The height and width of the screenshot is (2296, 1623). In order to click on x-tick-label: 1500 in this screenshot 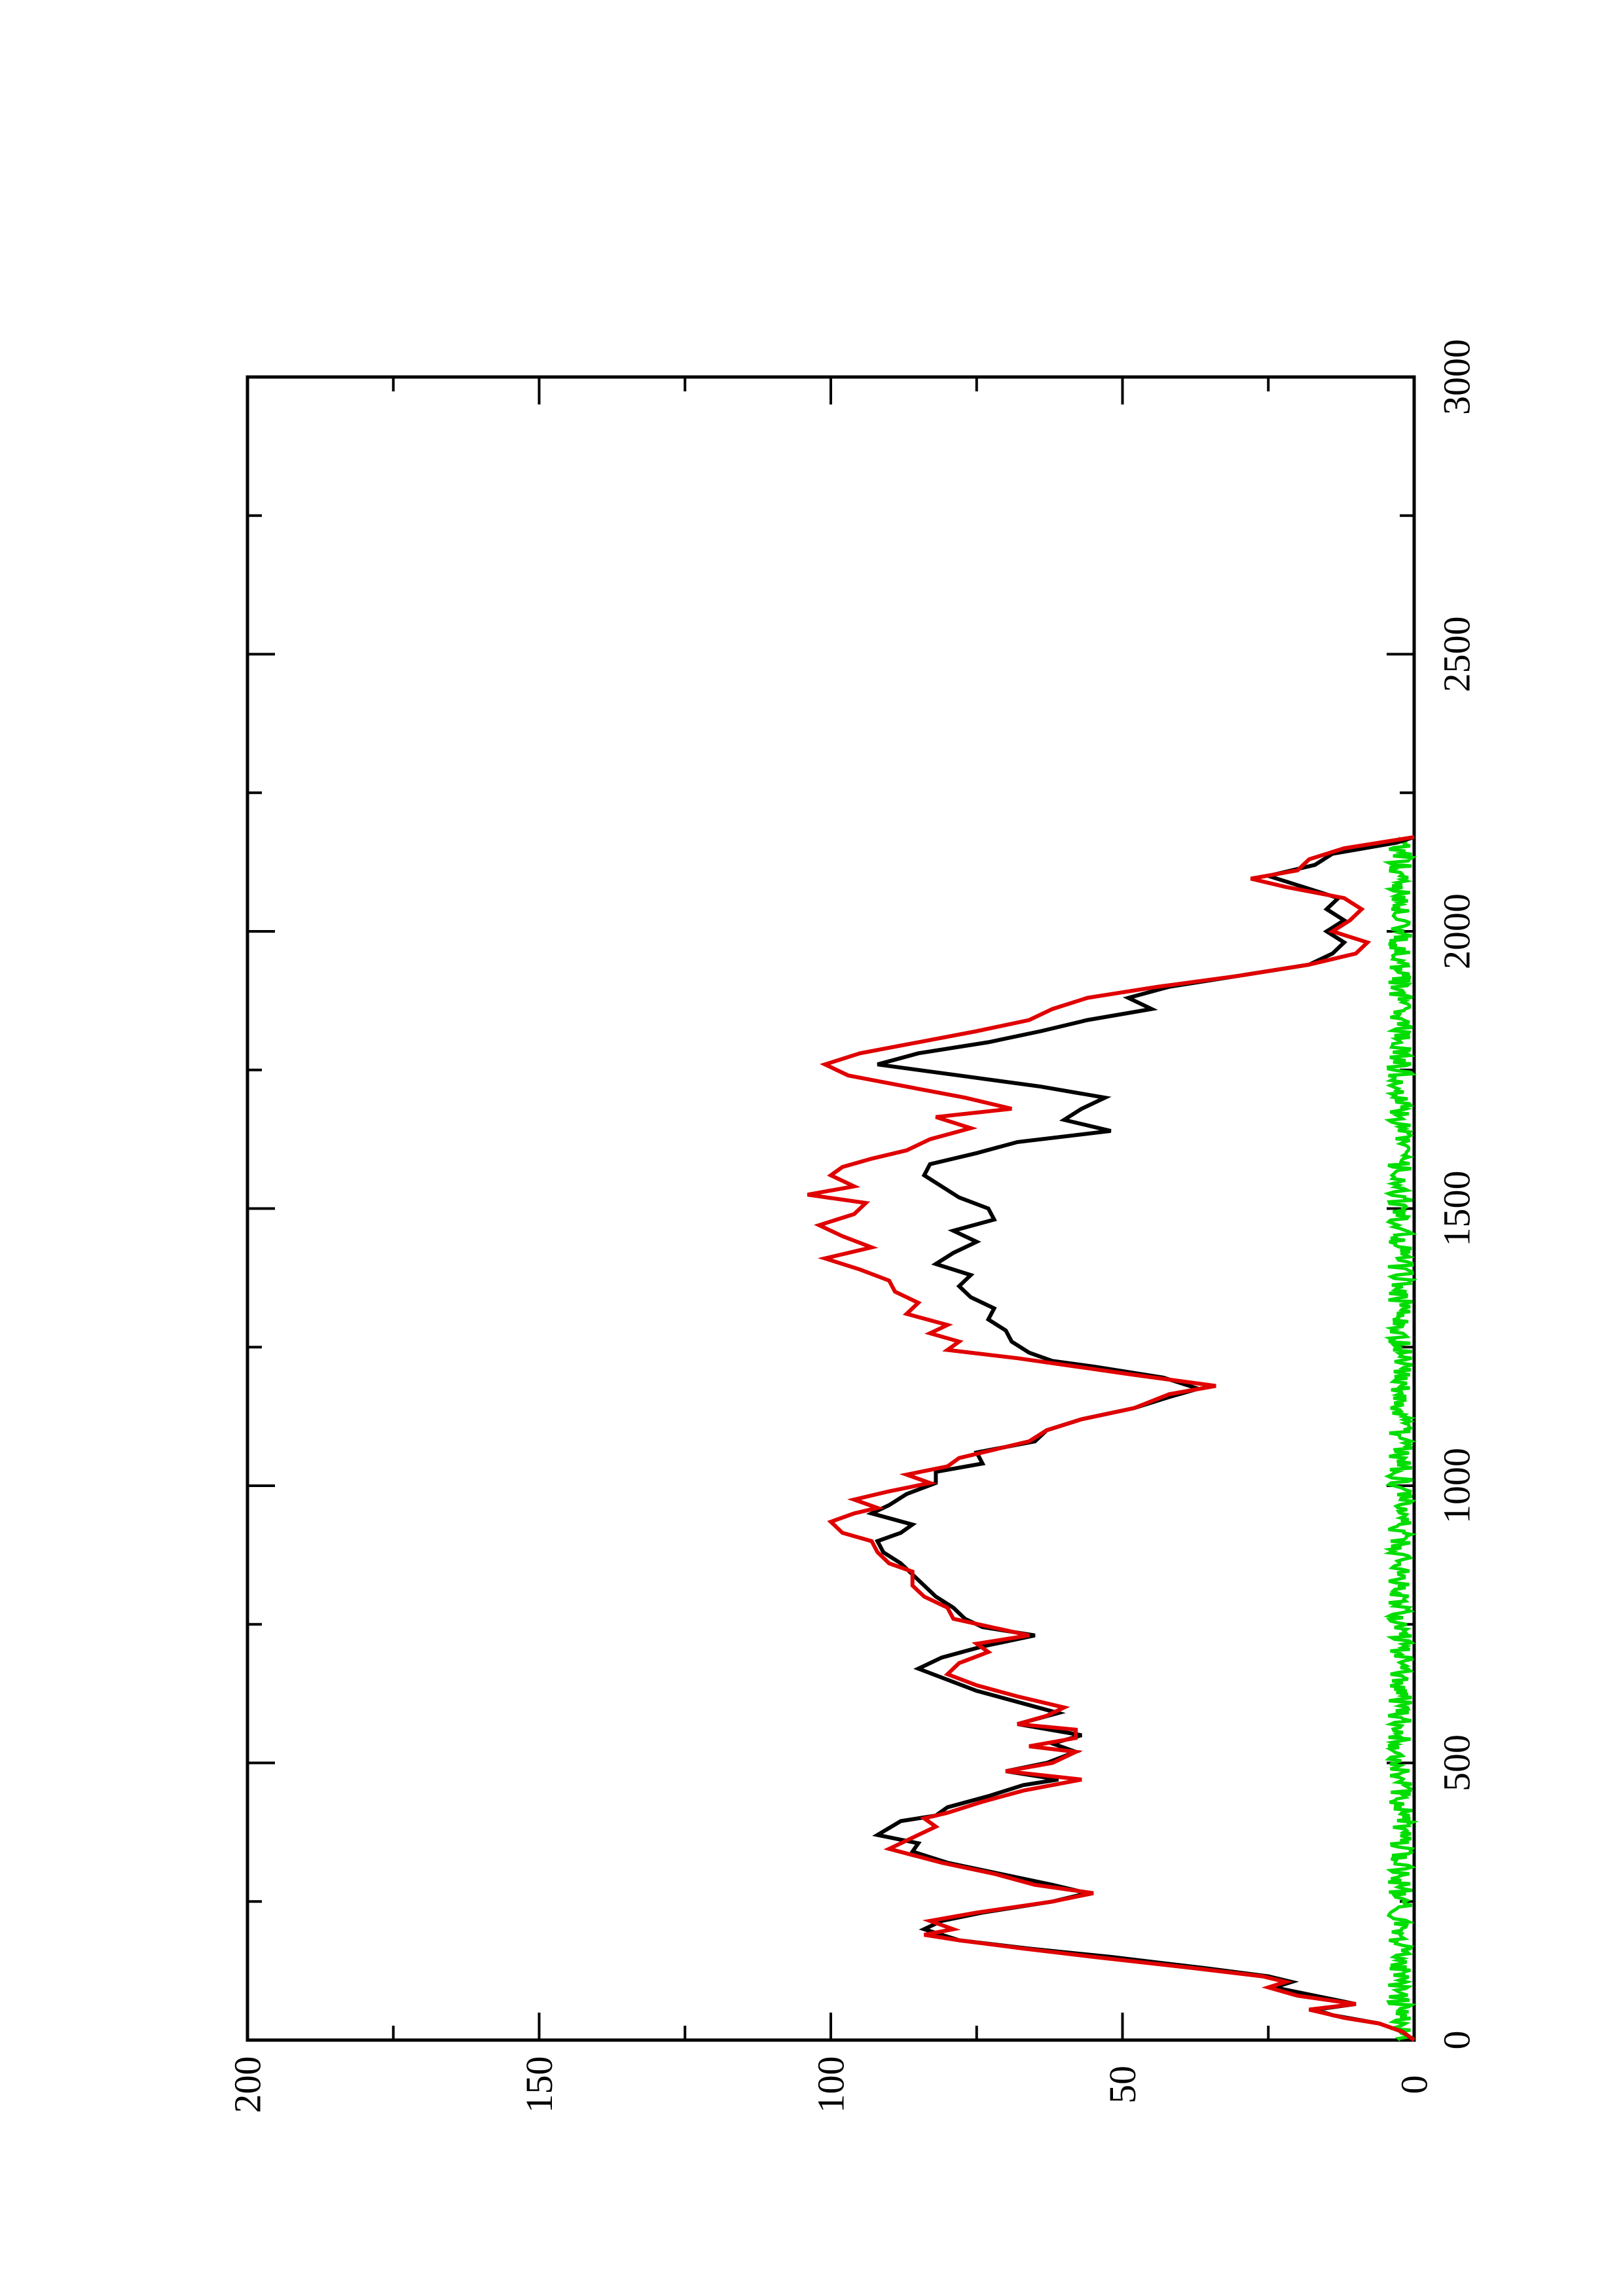, I will do `click(1457, 1209)`.